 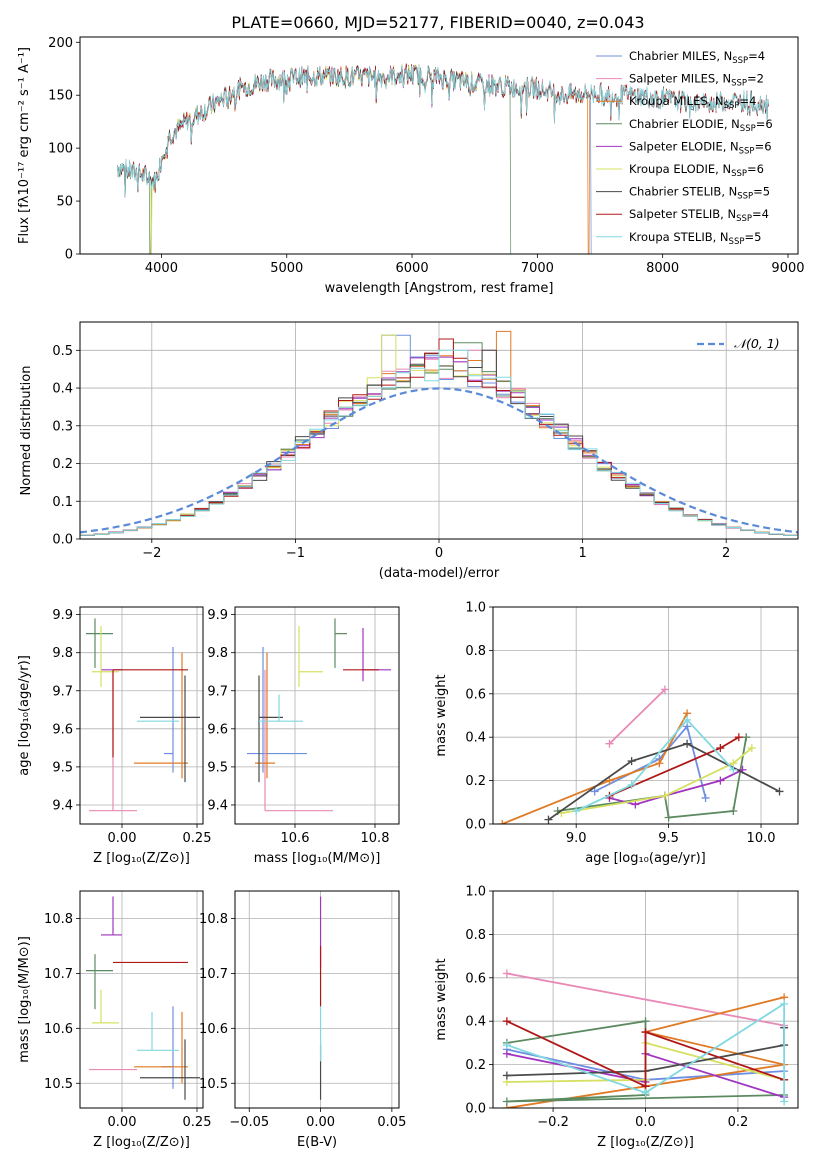 I want to click on age_vs_Z-points, so click(x=143, y=715).